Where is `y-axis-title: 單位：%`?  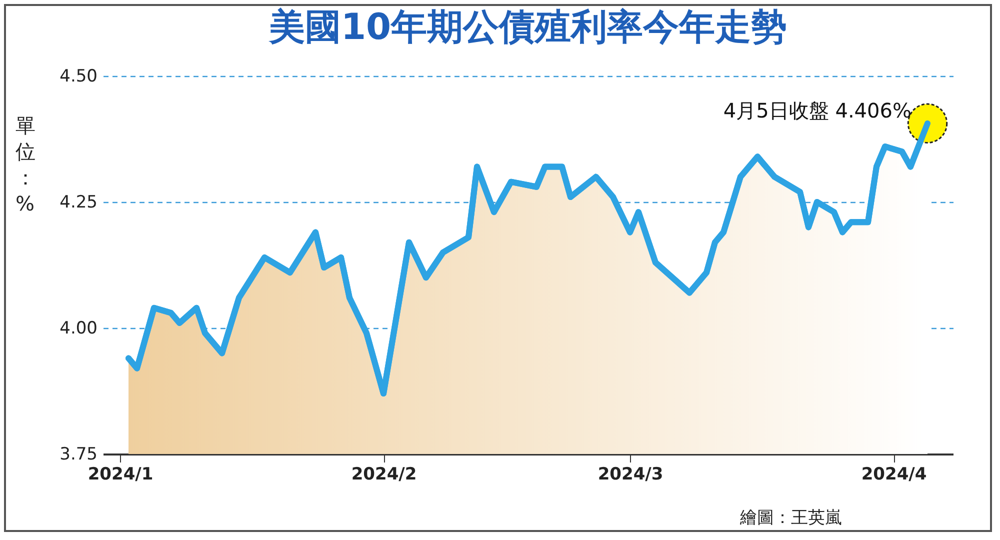
y-axis-title: 單位：% is located at coordinates (26, 165).